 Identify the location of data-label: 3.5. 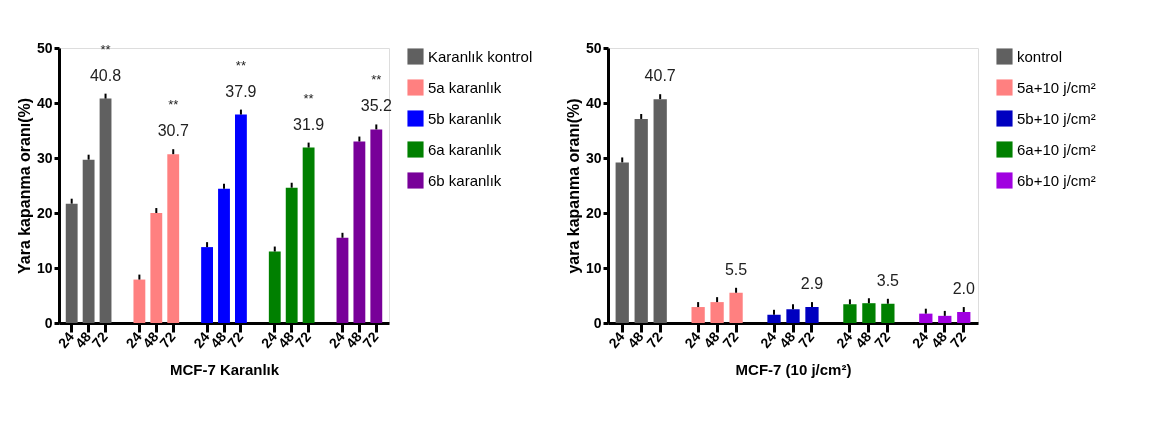
(888, 280).